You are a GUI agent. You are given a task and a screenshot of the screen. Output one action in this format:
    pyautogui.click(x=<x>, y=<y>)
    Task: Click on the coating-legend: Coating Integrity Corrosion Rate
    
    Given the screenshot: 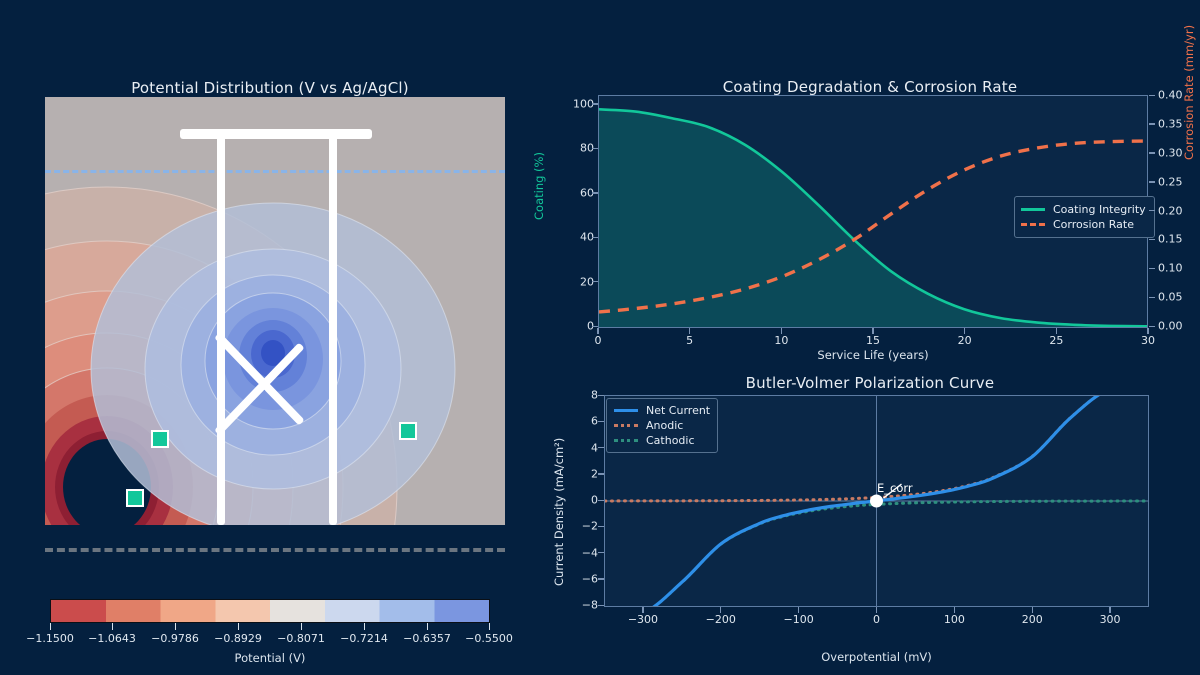 What is the action you would take?
    pyautogui.click(x=1084, y=217)
    